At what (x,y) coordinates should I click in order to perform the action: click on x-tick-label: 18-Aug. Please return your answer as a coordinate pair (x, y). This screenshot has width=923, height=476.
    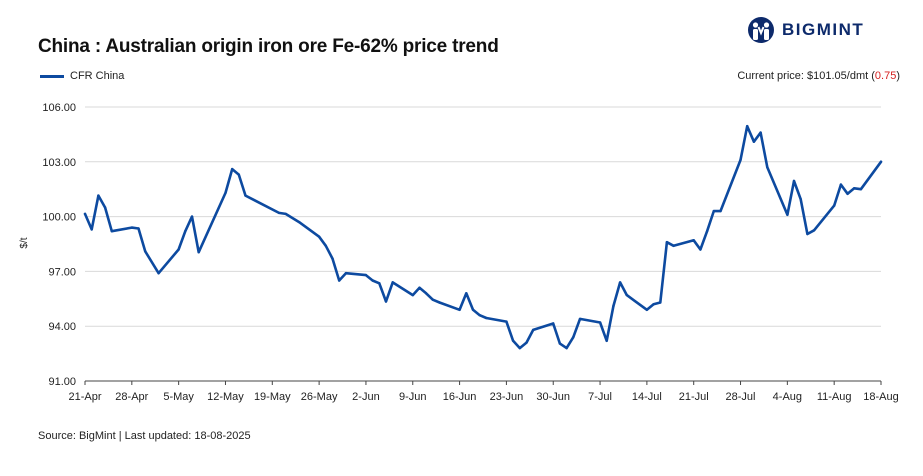
    Looking at the image, I should click on (880, 397).